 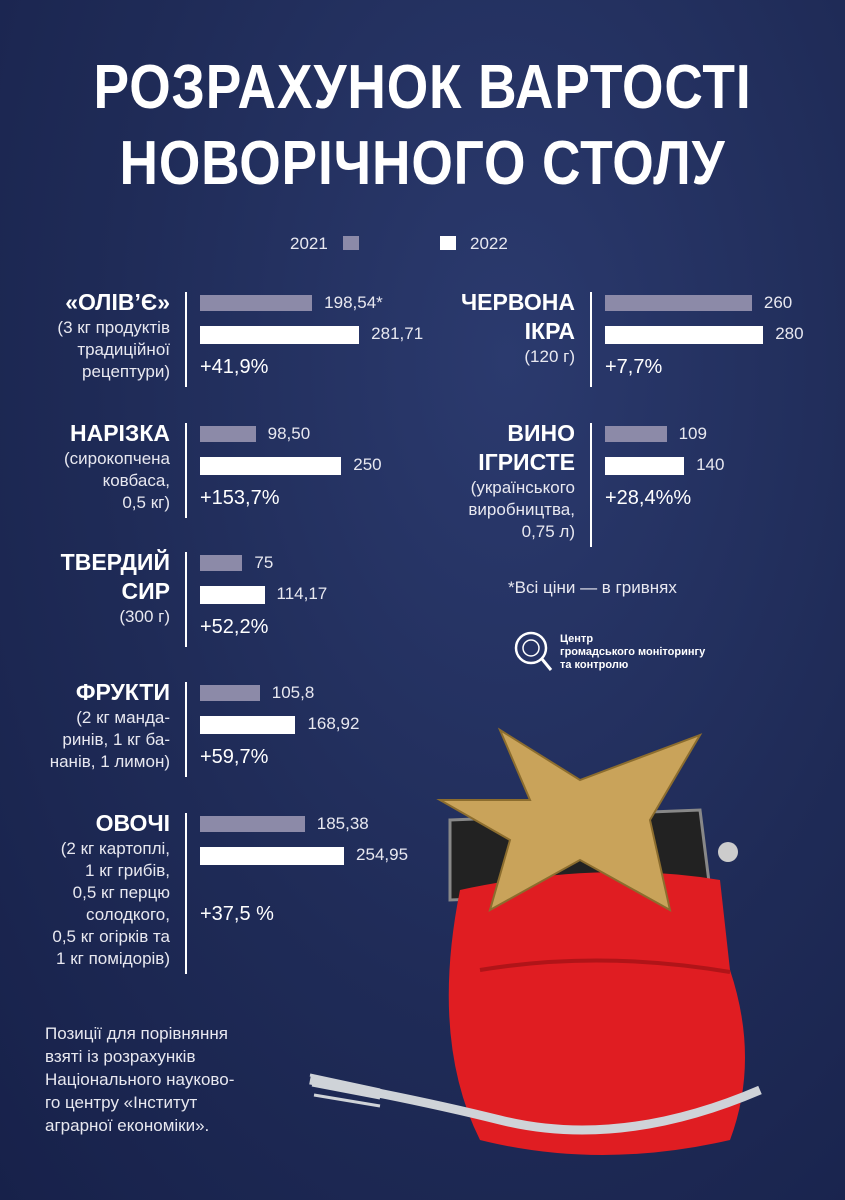 I want to click on legend-label: 2022, so click(x=489, y=243).